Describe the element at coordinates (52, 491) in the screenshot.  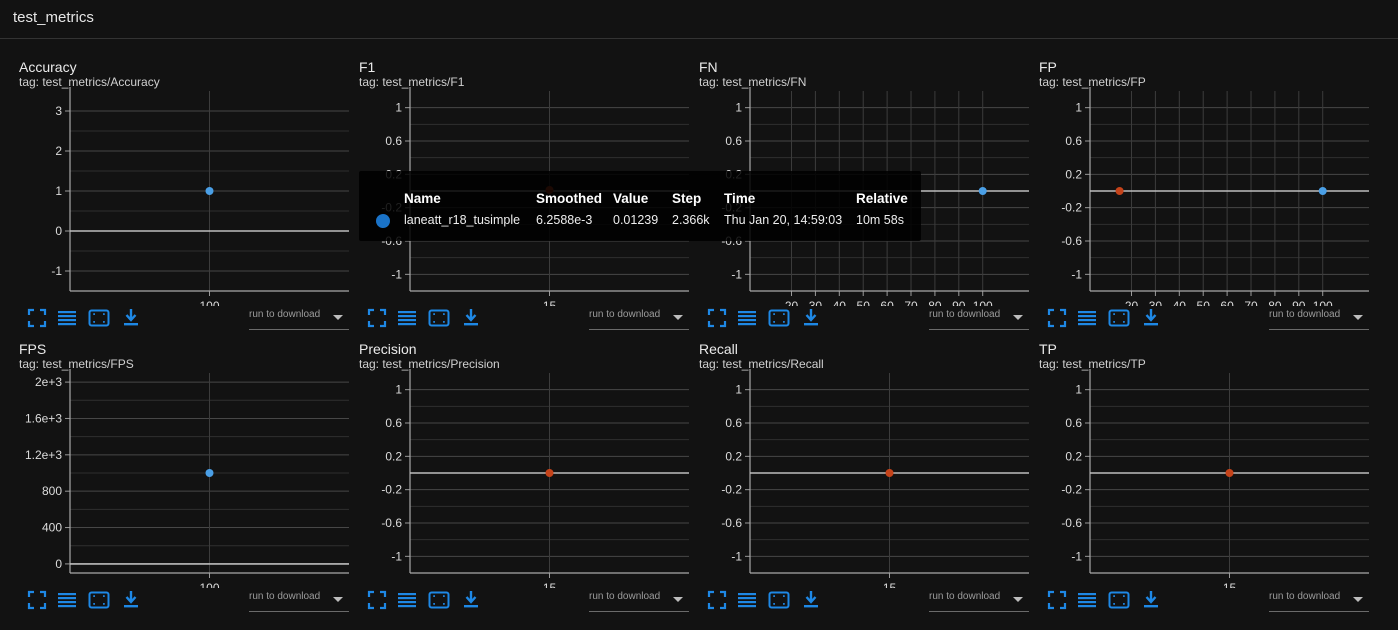
I see `y-tick-label: 800` at that location.